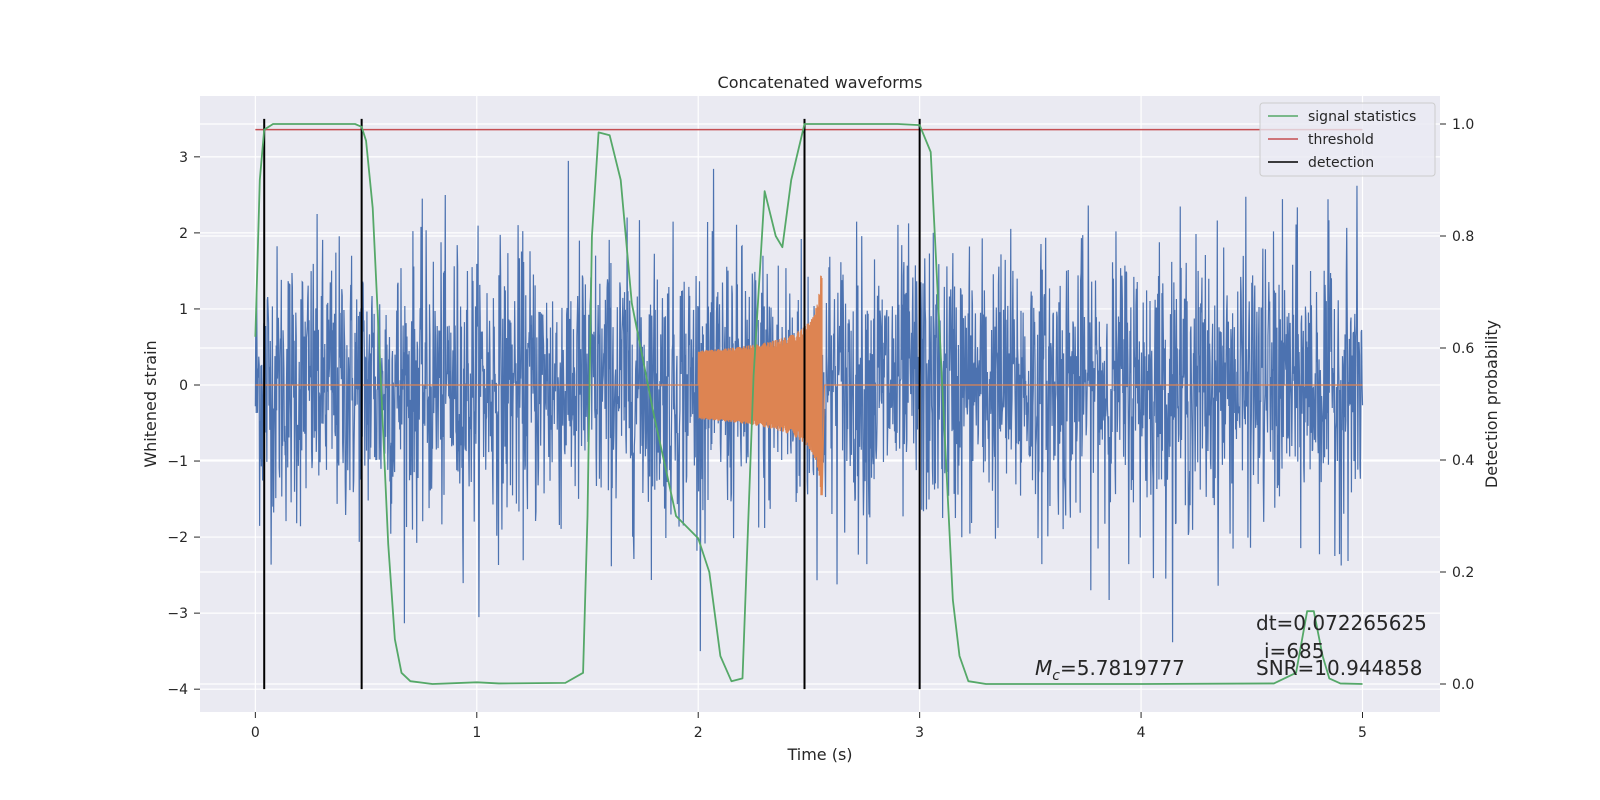 This screenshot has width=1600, height=800. What do you see at coordinates (255, 733) in the screenshot?
I see `x-tick-label: 0` at bounding box center [255, 733].